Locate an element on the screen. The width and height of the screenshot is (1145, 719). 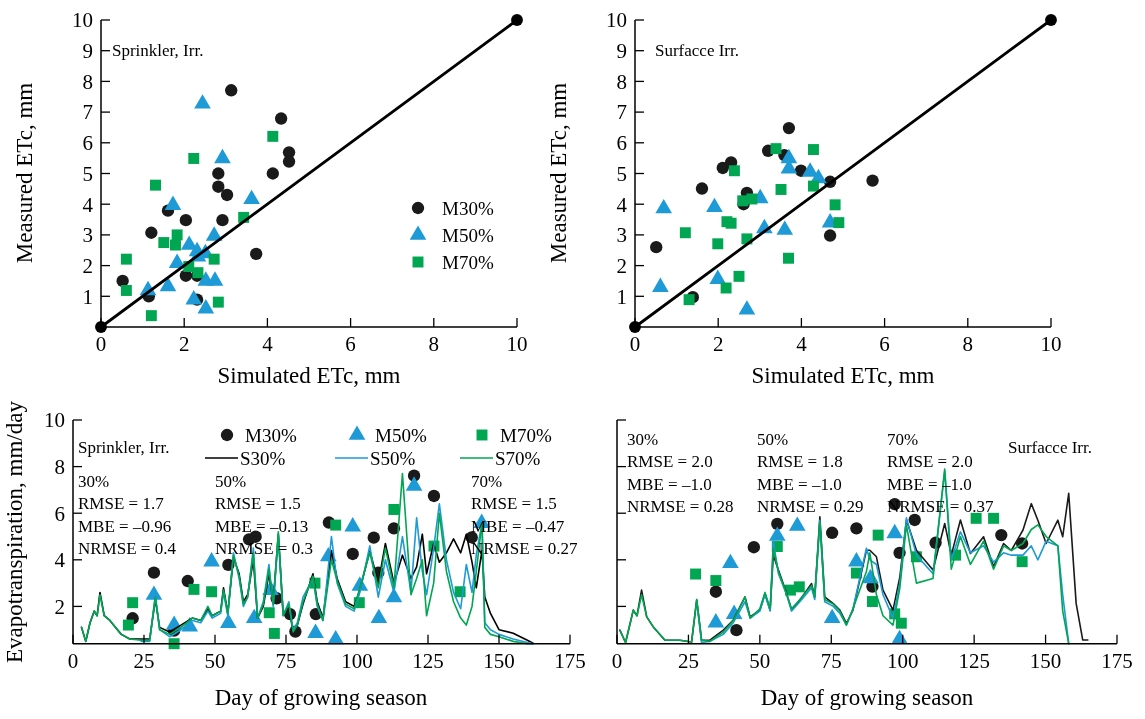
text: Surfacce Irr. is located at coordinates (697, 50).